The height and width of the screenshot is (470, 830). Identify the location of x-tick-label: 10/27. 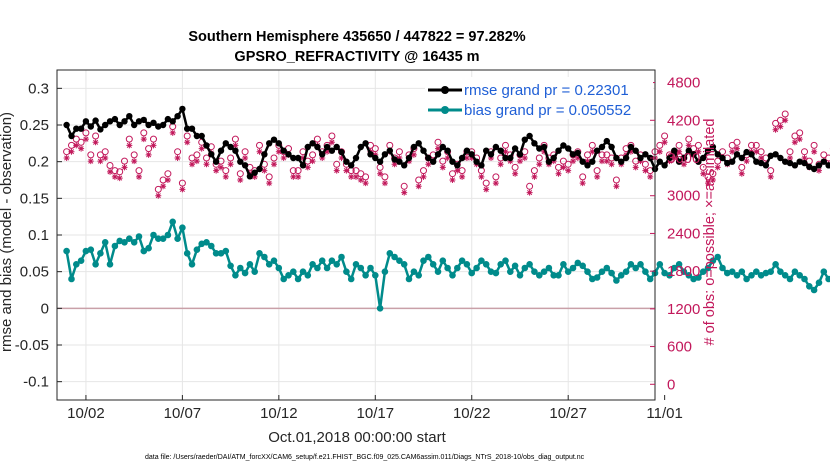
(568, 413).